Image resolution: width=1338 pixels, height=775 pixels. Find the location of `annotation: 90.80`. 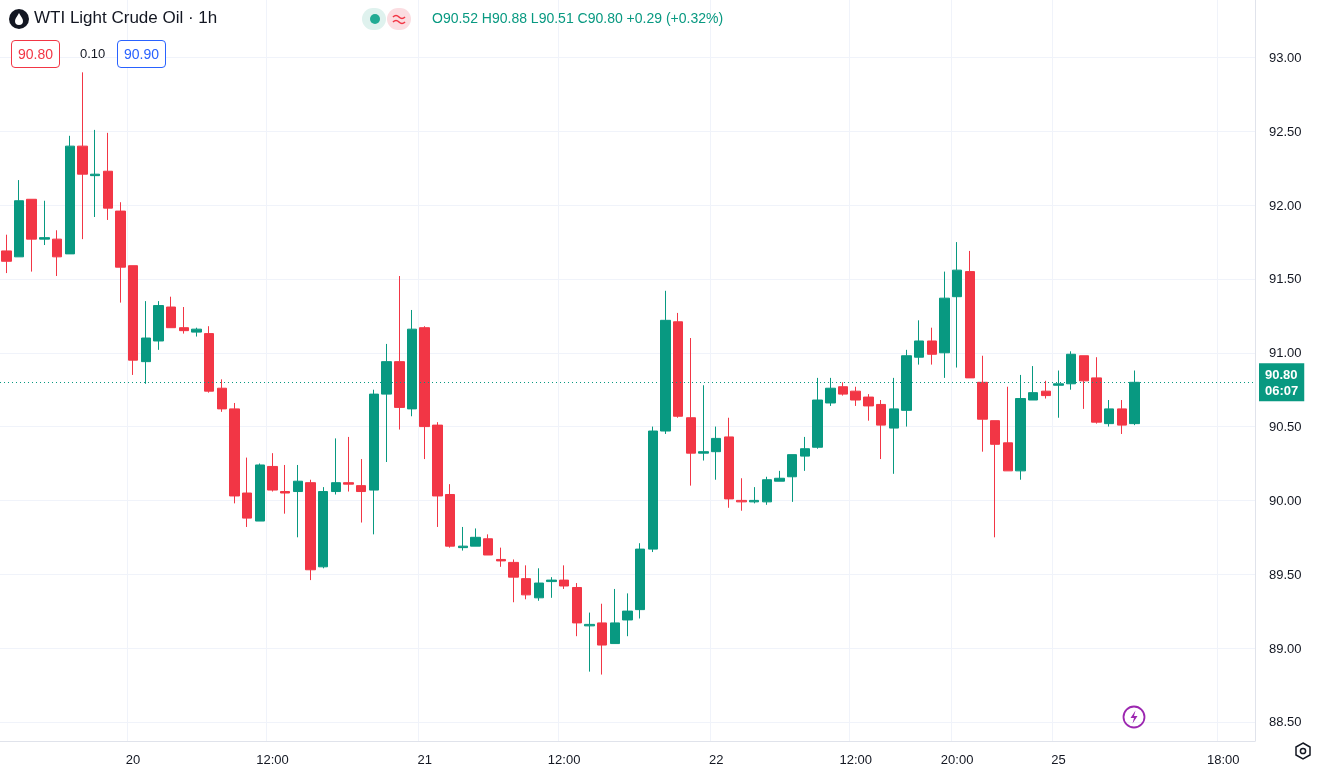

annotation: 90.80 is located at coordinates (36, 54).